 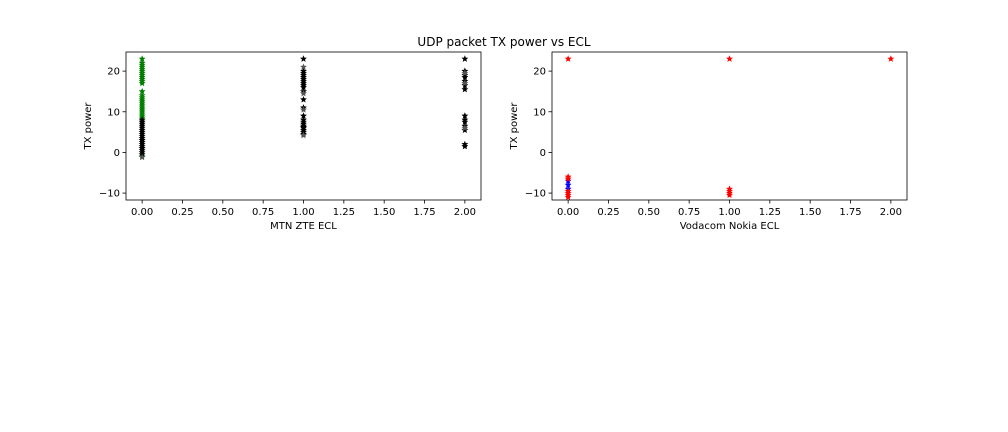 What do you see at coordinates (263, 212) in the screenshot?
I see `left-x-tick-label: 0.75` at bounding box center [263, 212].